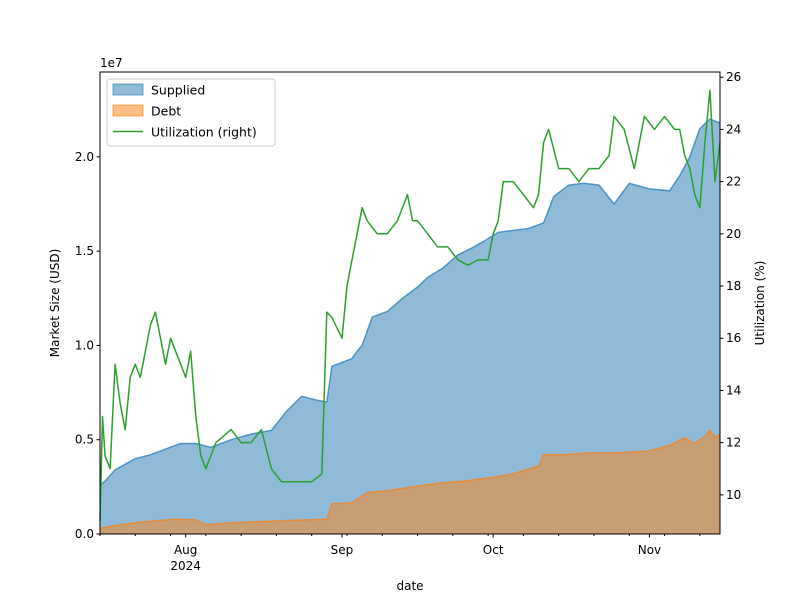  I want to click on y-tick-label: 0.5, so click(84, 440).